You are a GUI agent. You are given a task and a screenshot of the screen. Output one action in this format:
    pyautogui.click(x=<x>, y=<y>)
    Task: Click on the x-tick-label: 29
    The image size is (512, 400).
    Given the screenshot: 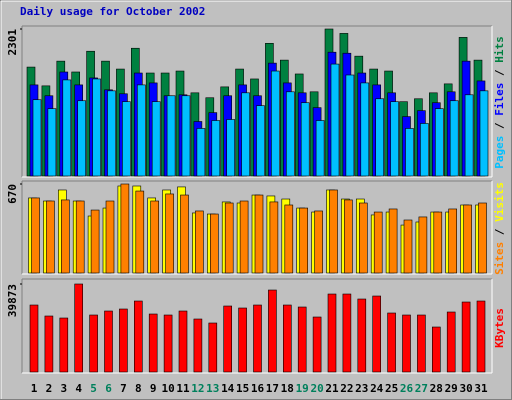 What is the action you would take?
    pyautogui.click(x=451, y=388)
    